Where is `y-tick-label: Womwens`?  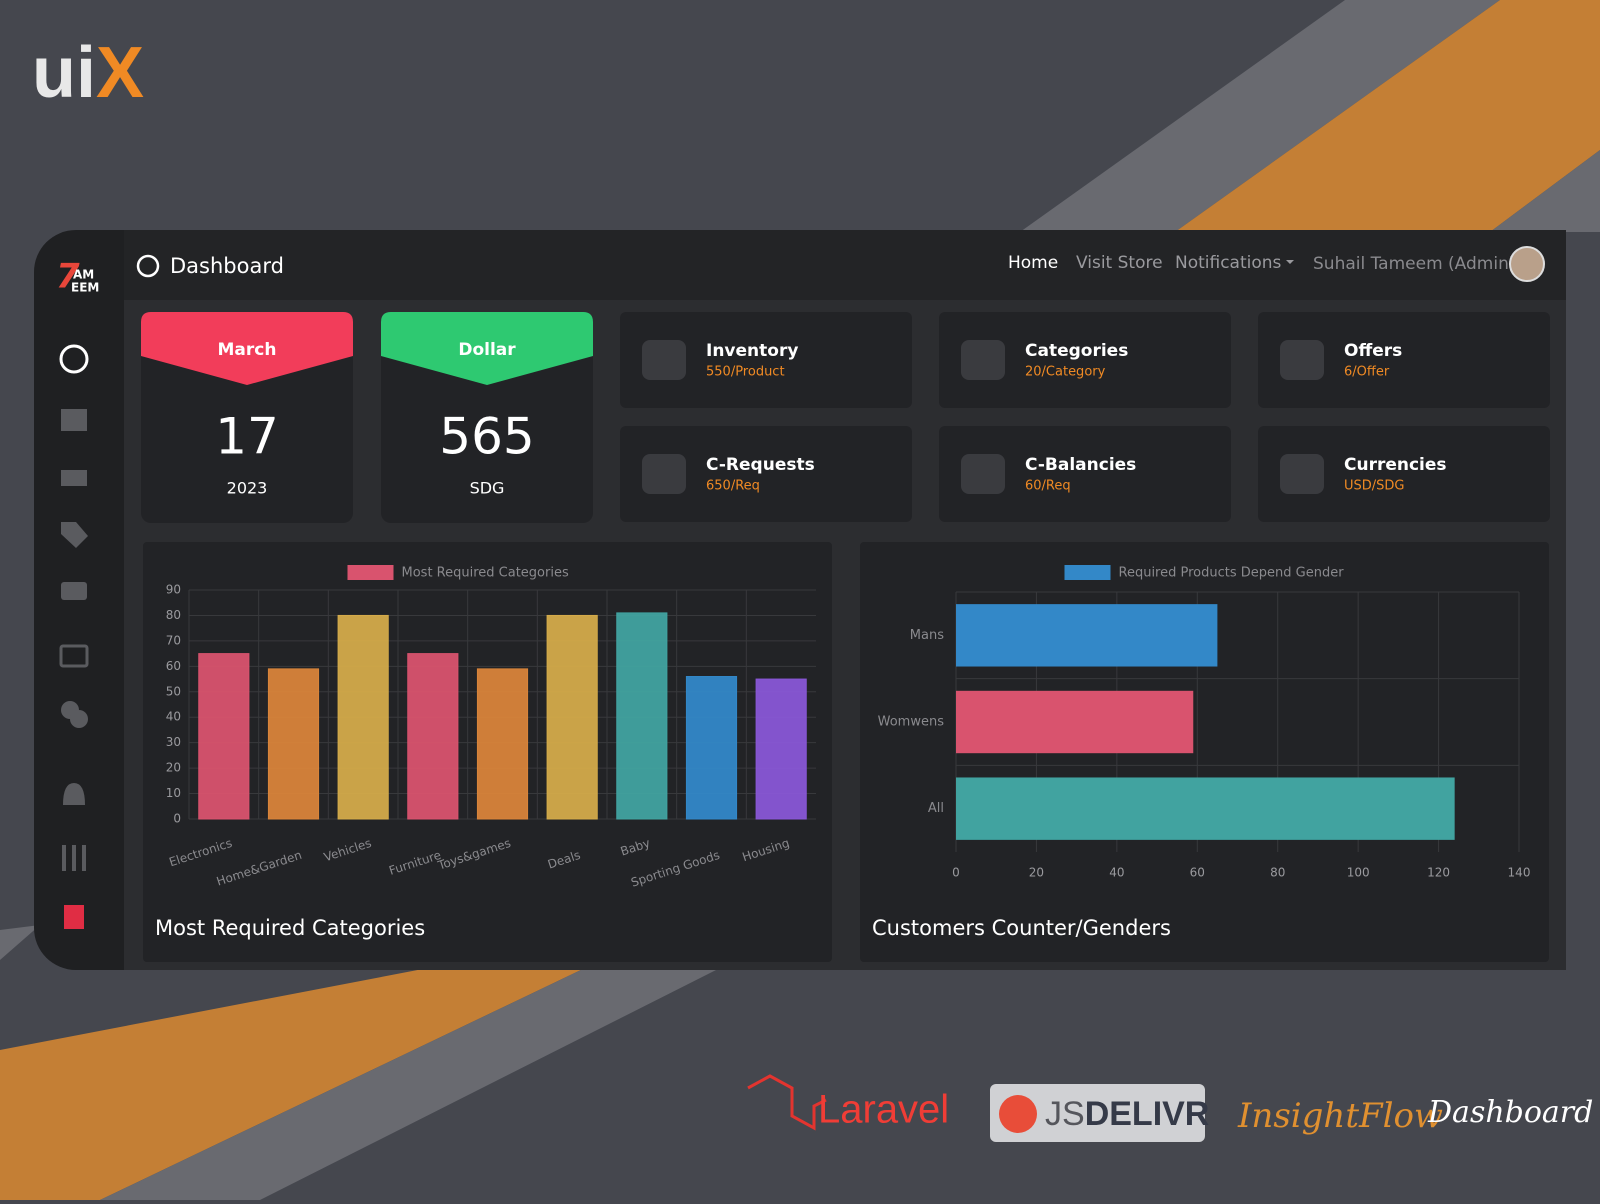
y-tick-label: Womwens is located at coordinates (911, 722).